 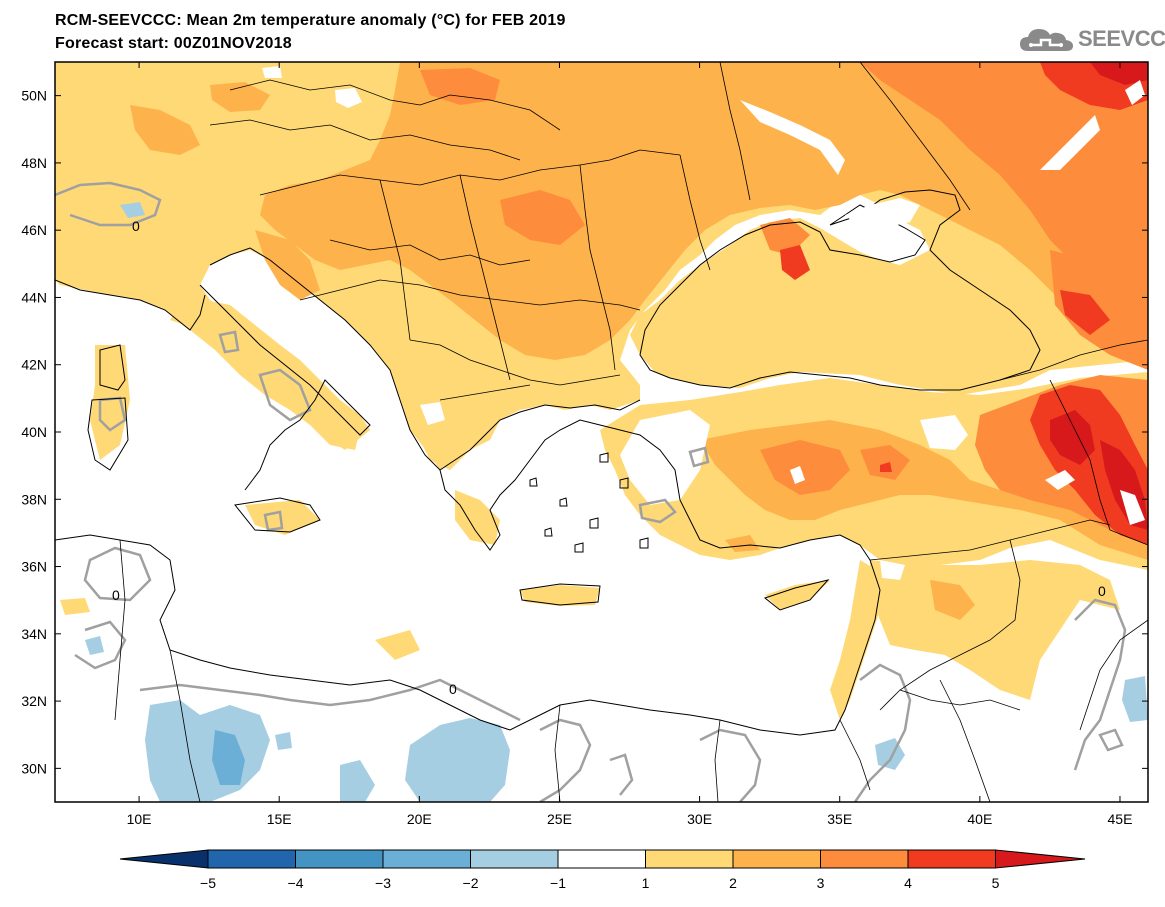 I want to click on colorbar-label: 4, so click(x=908, y=883).